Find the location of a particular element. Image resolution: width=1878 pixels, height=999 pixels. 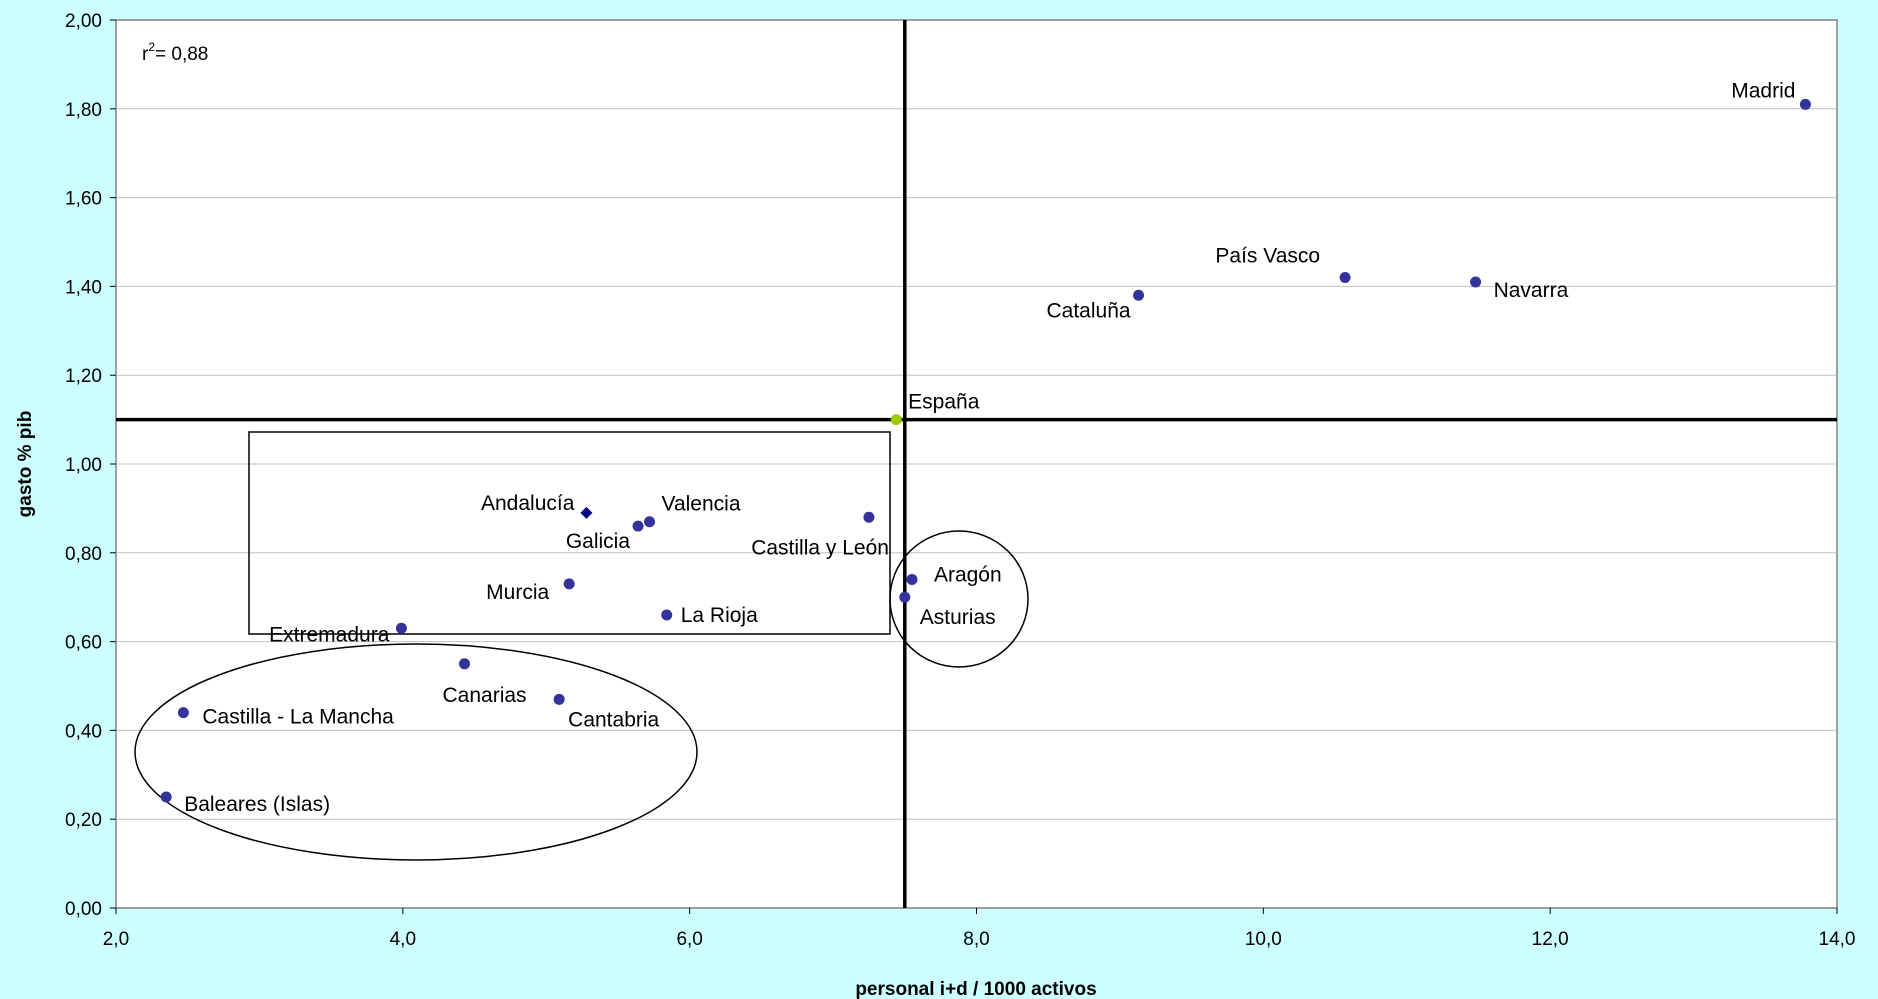

r-superscript: 2 is located at coordinates (151, 47).